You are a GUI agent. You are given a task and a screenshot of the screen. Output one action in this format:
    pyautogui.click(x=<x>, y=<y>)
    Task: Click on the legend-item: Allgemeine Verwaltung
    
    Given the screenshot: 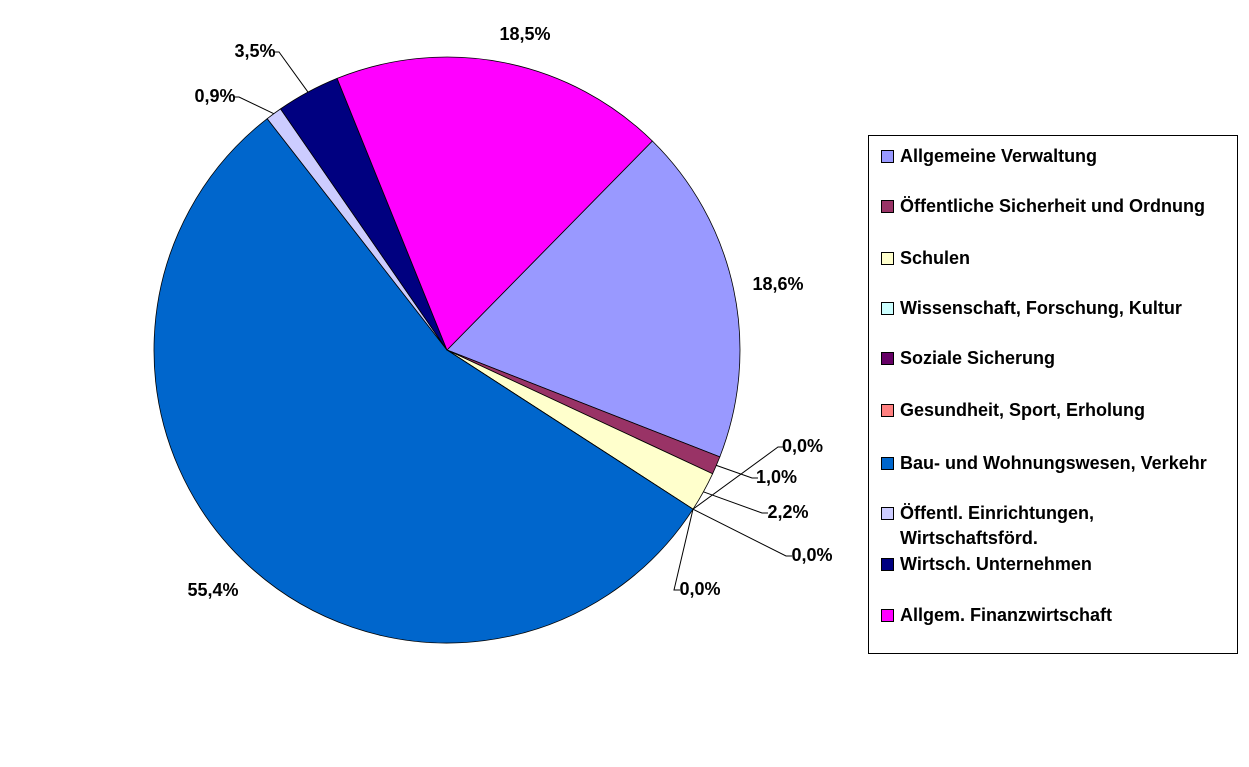 What is the action you would take?
    pyautogui.click(x=1053, y=156)
    